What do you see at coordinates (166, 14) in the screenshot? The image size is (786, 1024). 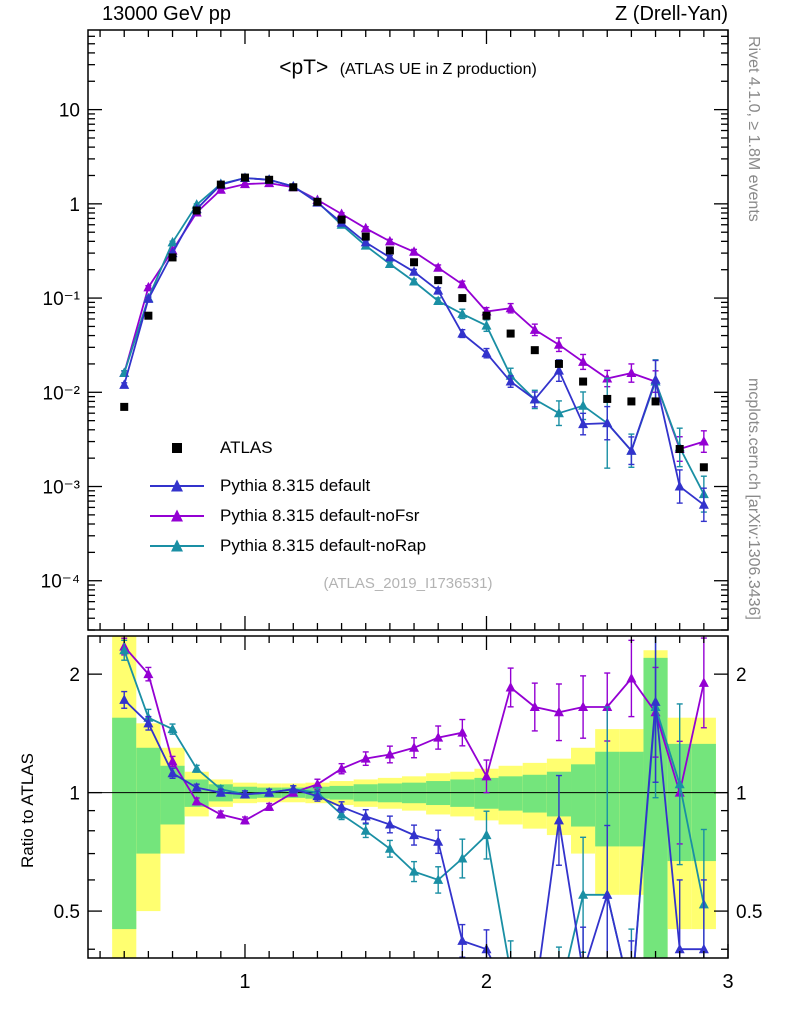 I see `beam-energy-label: 13000 GeV pp` at bounding box center [166, 14].